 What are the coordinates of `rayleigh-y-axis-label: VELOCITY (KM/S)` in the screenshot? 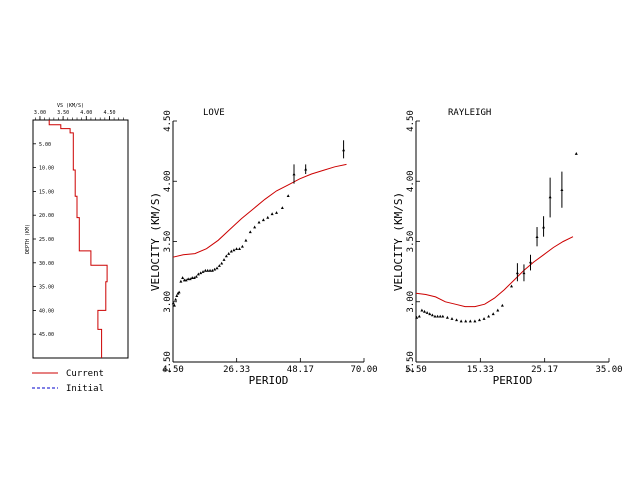 It's located at (398, 241).